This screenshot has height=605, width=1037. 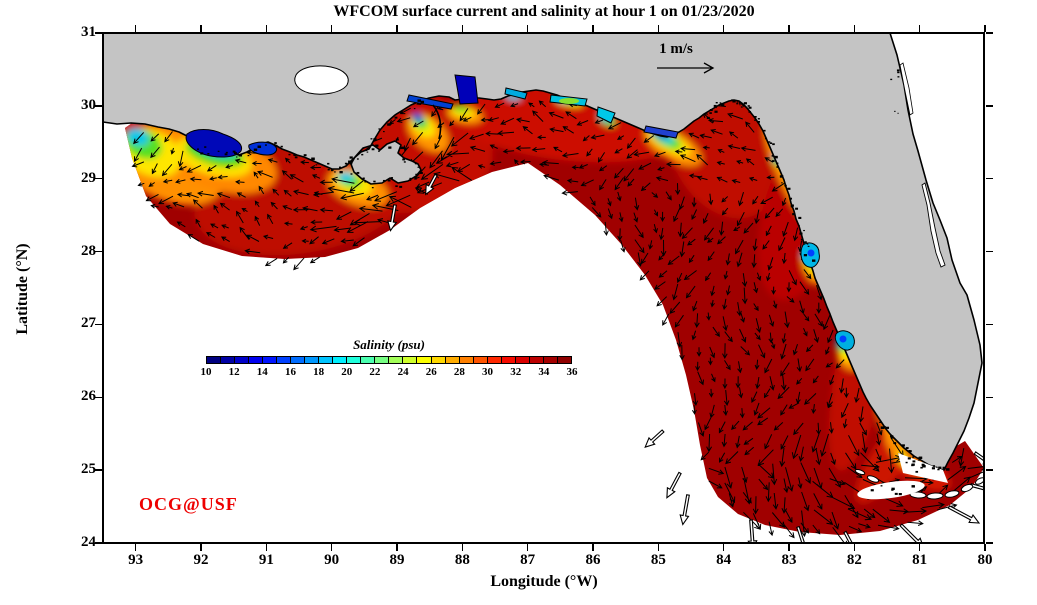 What do you see at coordinates (811, 253) in the screenshot?
I see `tampa-bay-core` at bounding box center [811, 253].